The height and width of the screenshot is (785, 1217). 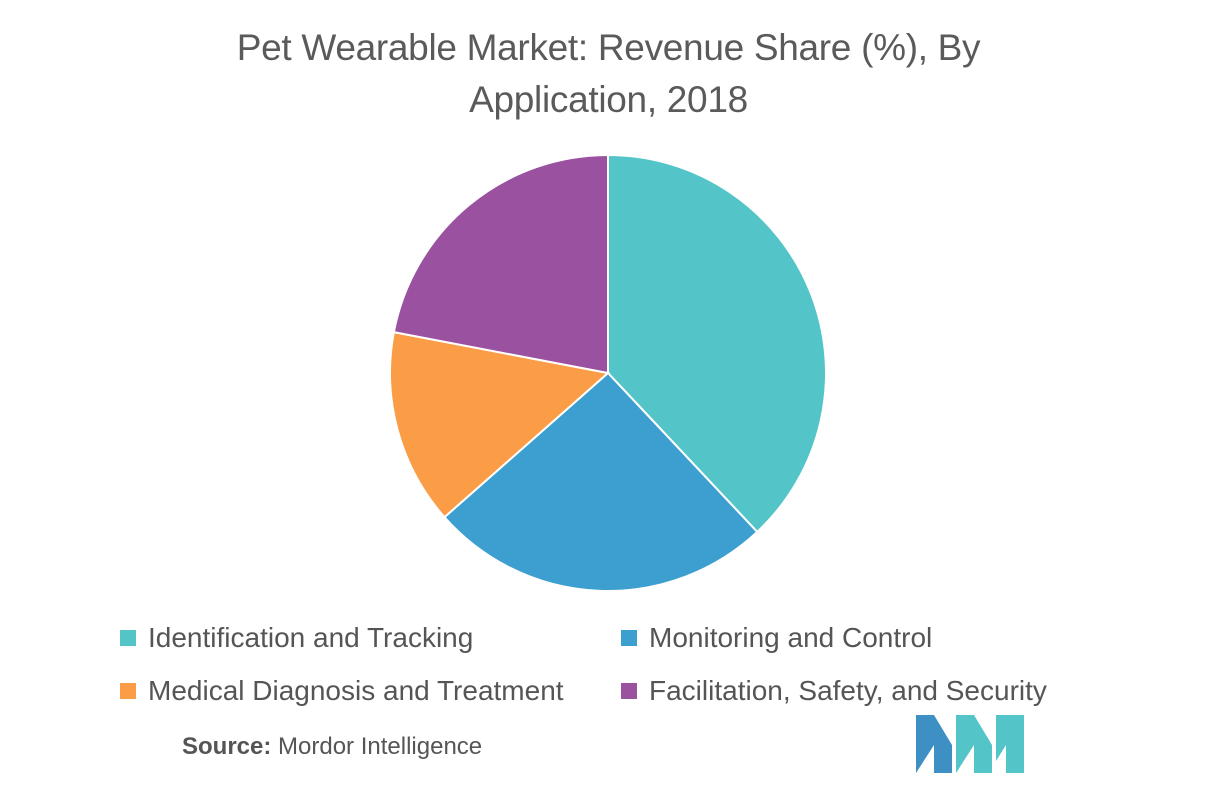 What do you see at coordinates (500, 424) in the screenshot?
I see `pie-slice-medical-diagnosis-and-treatment` at bounding box center [500, 424].